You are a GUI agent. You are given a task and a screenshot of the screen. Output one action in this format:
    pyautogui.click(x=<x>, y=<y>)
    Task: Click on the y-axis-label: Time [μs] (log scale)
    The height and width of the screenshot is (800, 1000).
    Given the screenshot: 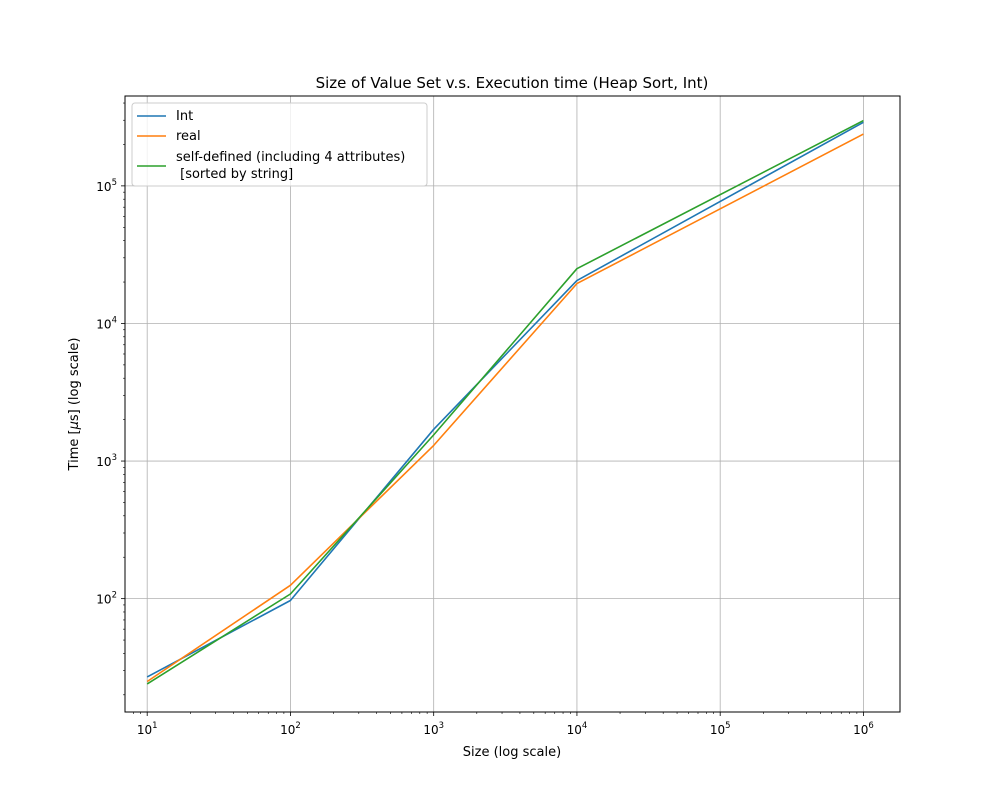 What is the action you would take?
    pyautogui.click(x=74, y=405)
    